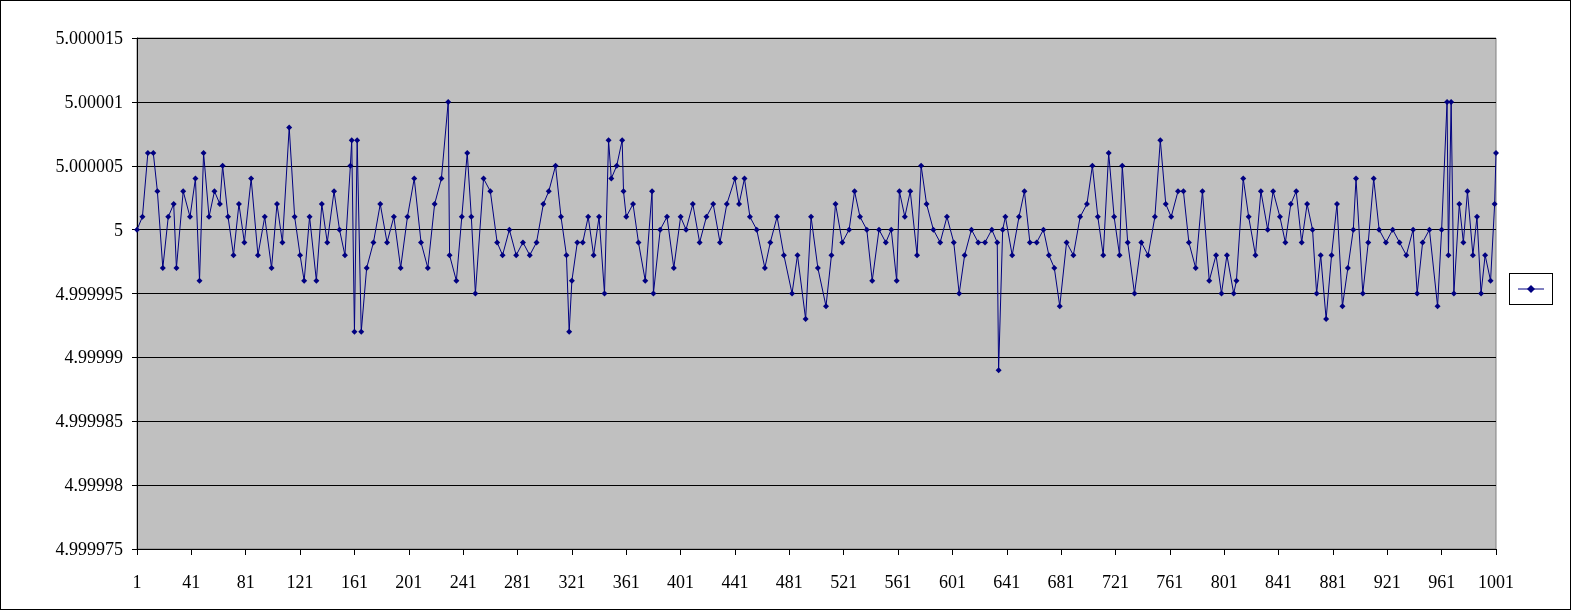 The image size is (1571, 610). What do you see at coordinates (118, 229) in the screenshot?
I see `y-tick-label: 5` at bounding box center [118, 229].